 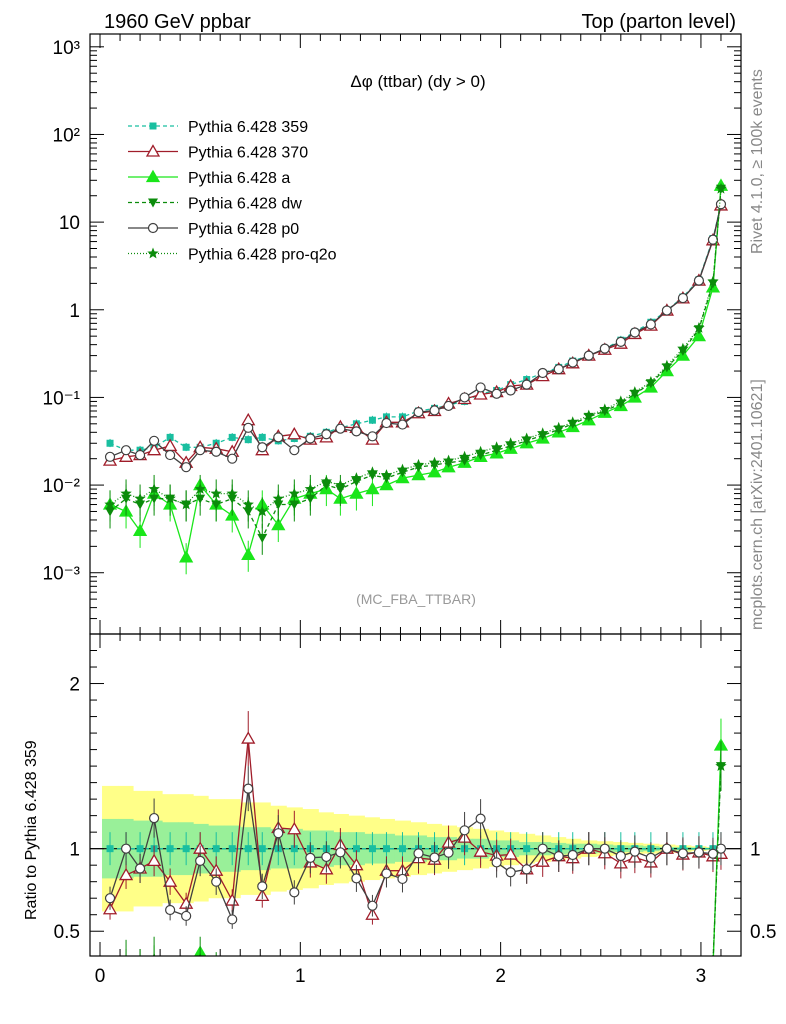 What do you see at coordinates (31, 830) in the screenshot?
I see `ratio-y-label: Ratio to Pythia 6.428 359` at bounding box center [31, 830].